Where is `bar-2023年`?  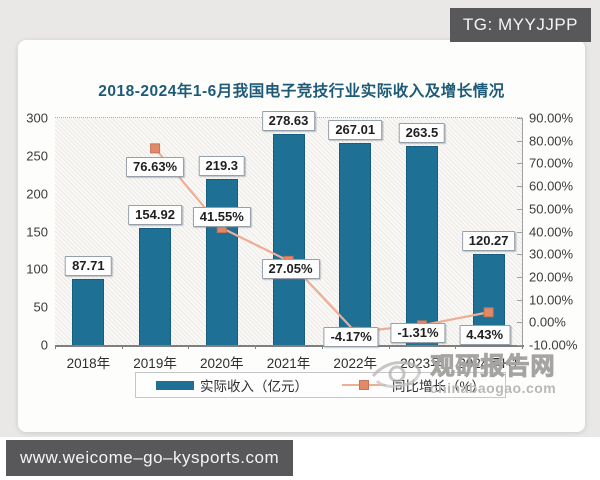 bar-2023年 is located at coordinates (421, 245).